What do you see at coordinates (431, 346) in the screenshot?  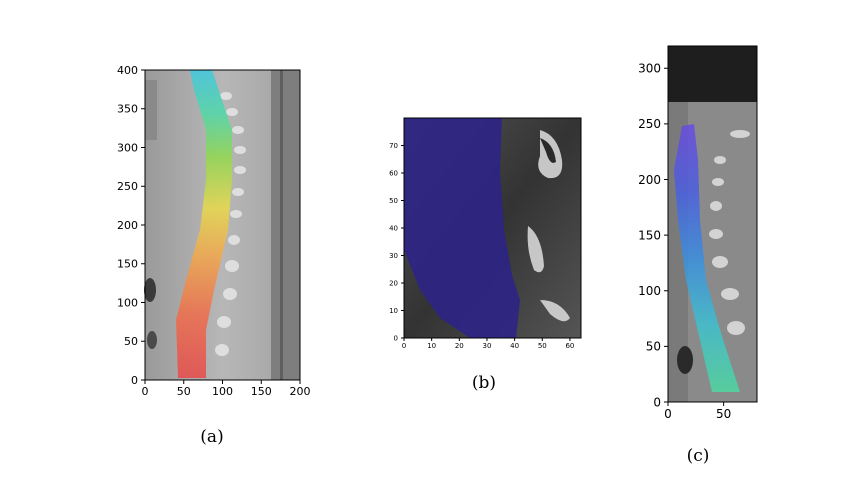 I see `x-tick-label: 10` at bounding box center [431, 346].